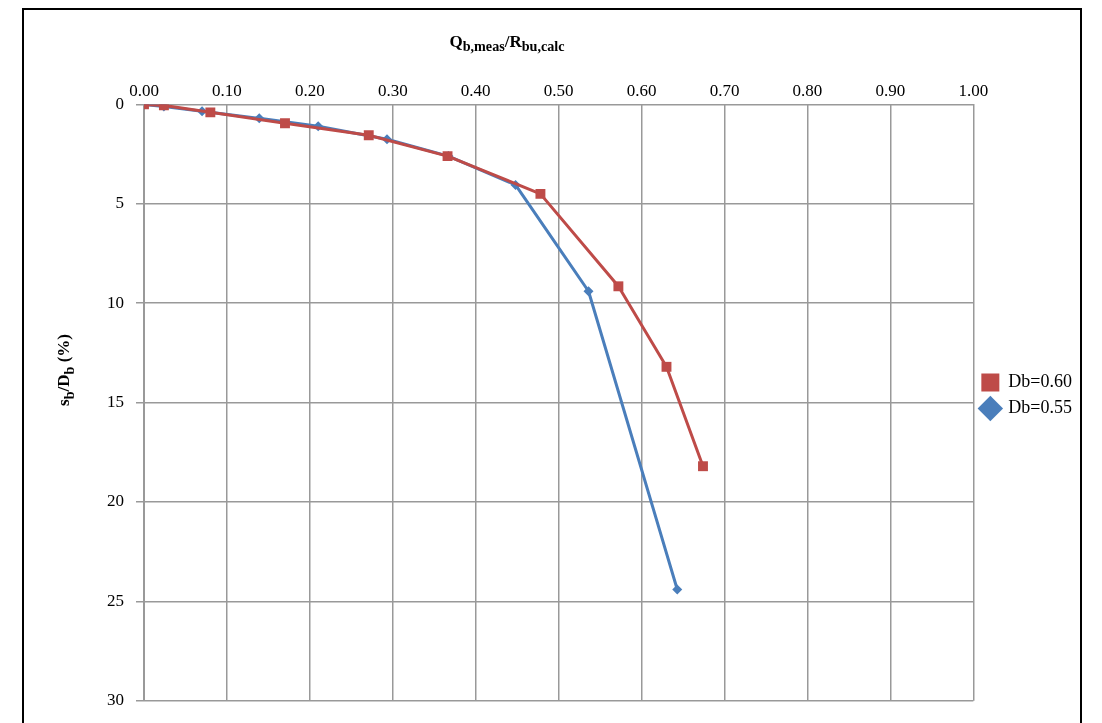 This screenshot has width=1102, height=723. What do you see at coordinates (1040, 407) in the screenshot?
I see `legend-label: Db=0.55` at bounding box center [1040, 407].